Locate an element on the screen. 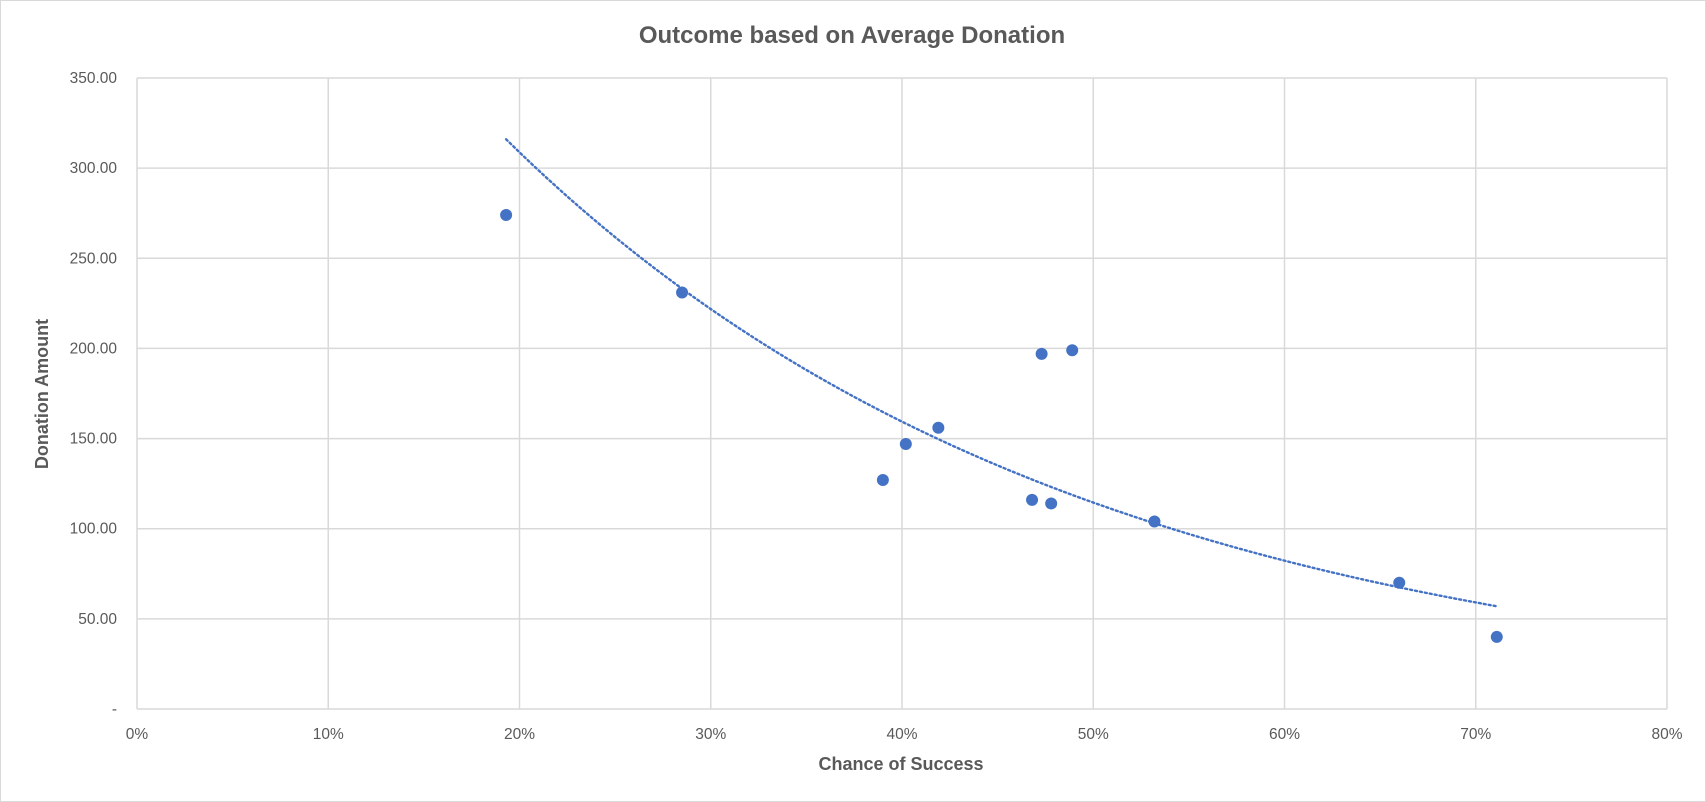 This screenshot has width=1706, height=802. x-tick-label: 70% is located at coordinates (1475, 734).